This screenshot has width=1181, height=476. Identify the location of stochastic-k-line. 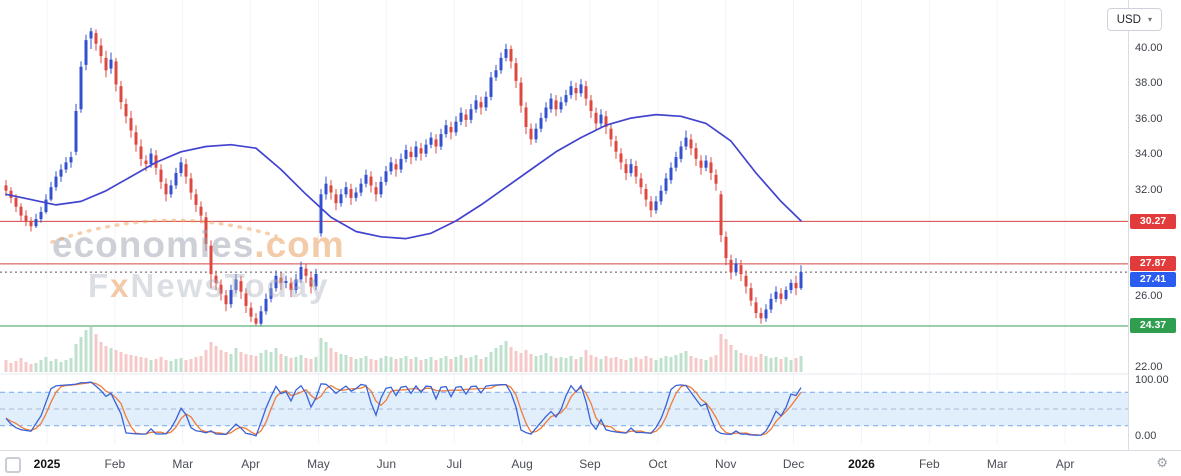
(403, 409).